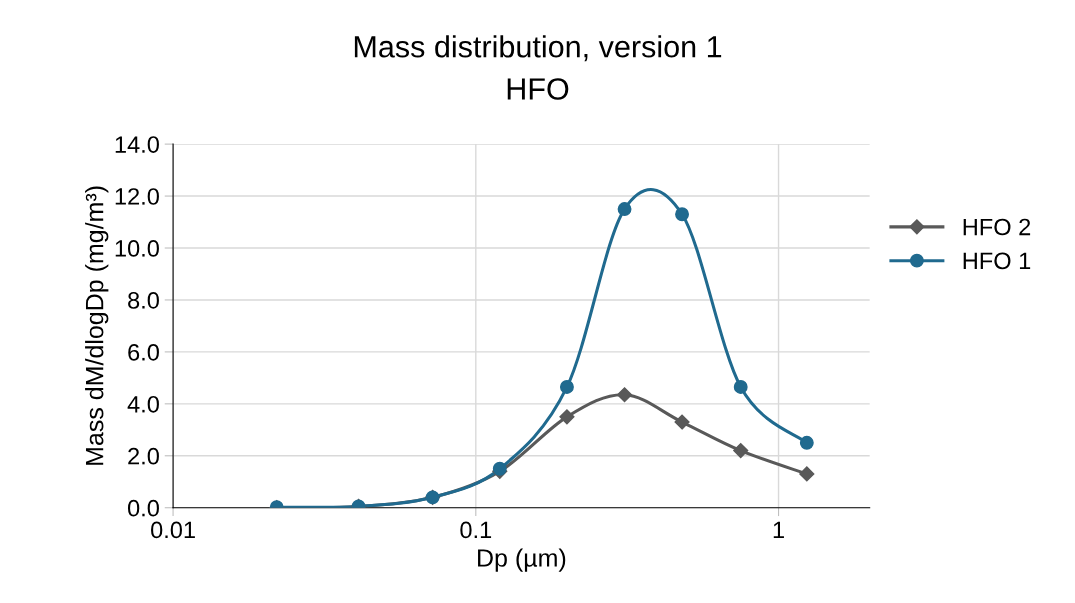 This screenshot has height=603, width=1075. I want to click on y-axis-title: Mass dM/dlogDp (mg/m³), so click(97, 325).